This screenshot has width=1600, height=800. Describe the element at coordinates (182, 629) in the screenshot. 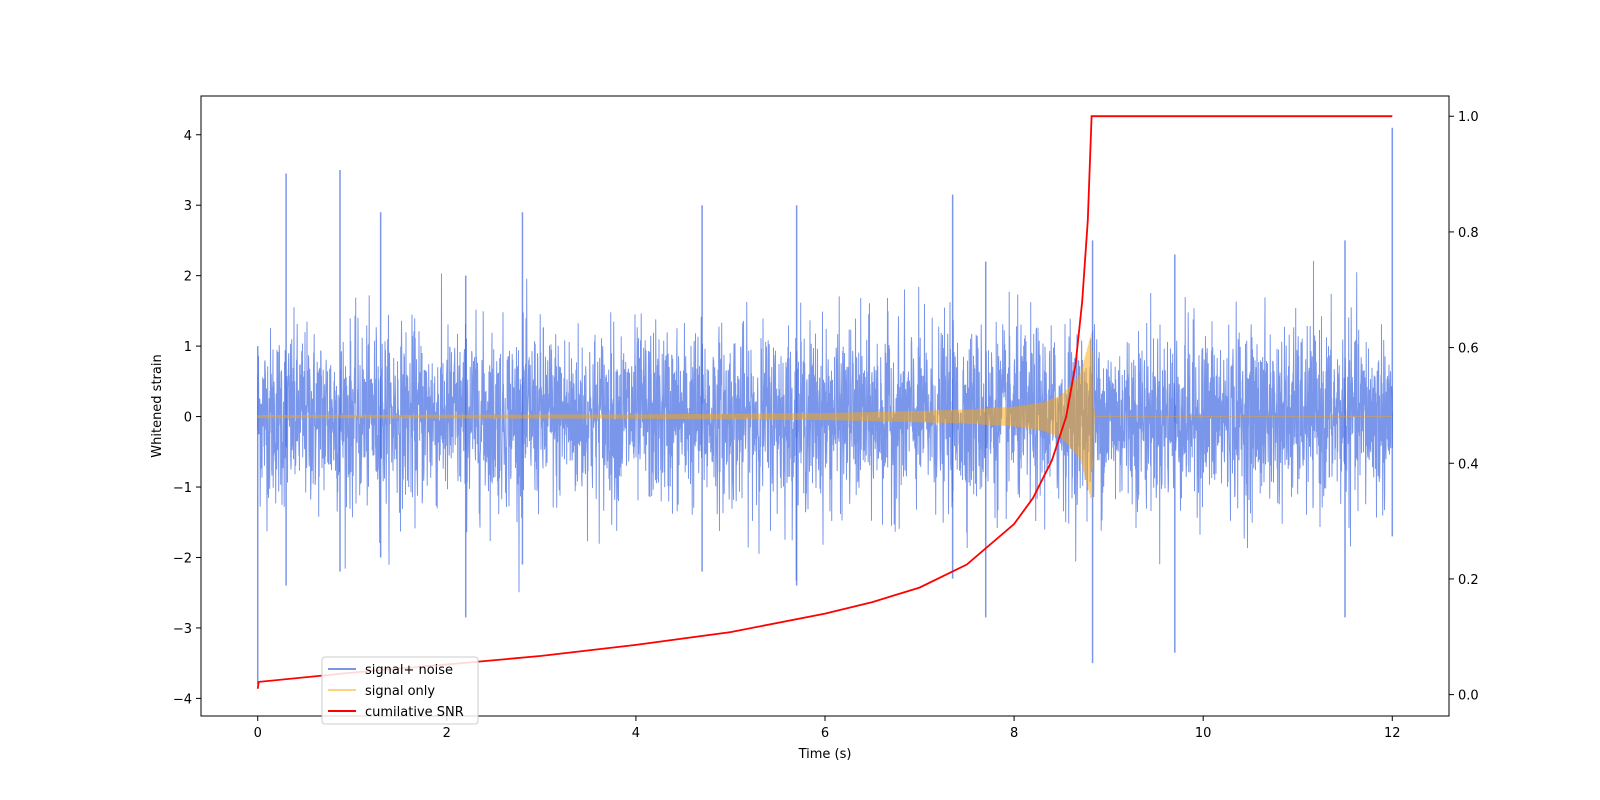

I see `y-tick-label: −3` at that location.